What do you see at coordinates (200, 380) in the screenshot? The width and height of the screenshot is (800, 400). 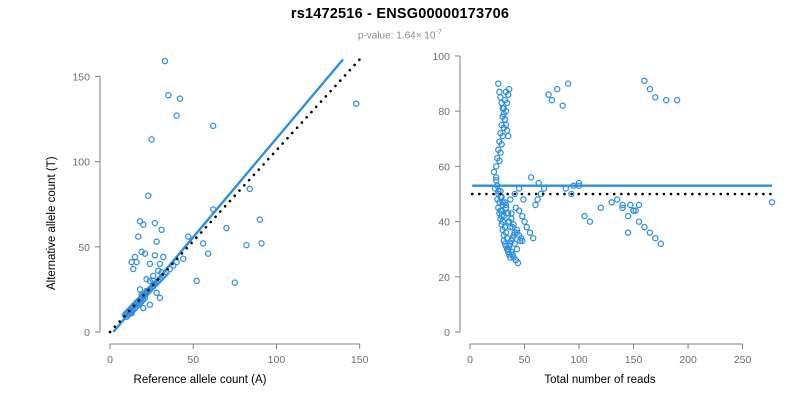 I see `left-x-axis-label: Reference allele count (A)` at bounding box center [200, 380].